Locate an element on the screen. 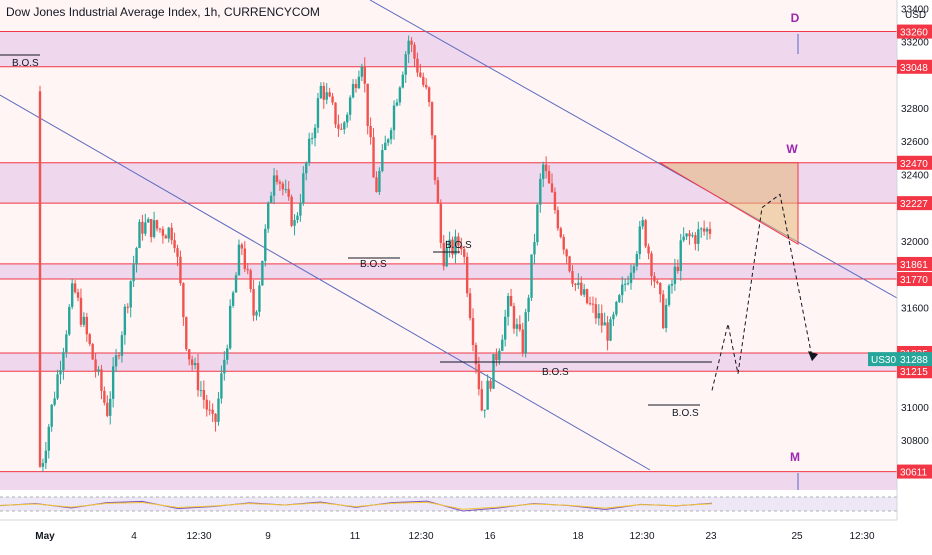 The height and width of the screenshot is (555, 932). projection-path is located at coordinates (762, 292).